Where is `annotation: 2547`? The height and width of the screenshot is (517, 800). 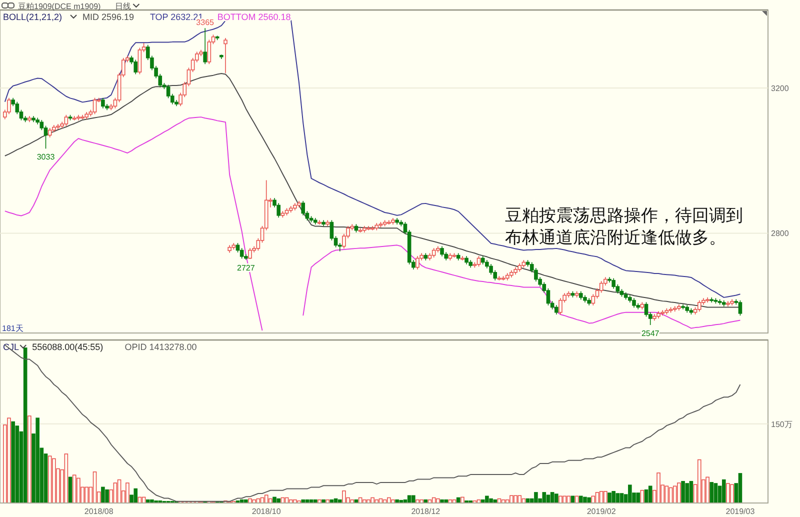 annotation: 2547 is located at coordinates (650, 333).